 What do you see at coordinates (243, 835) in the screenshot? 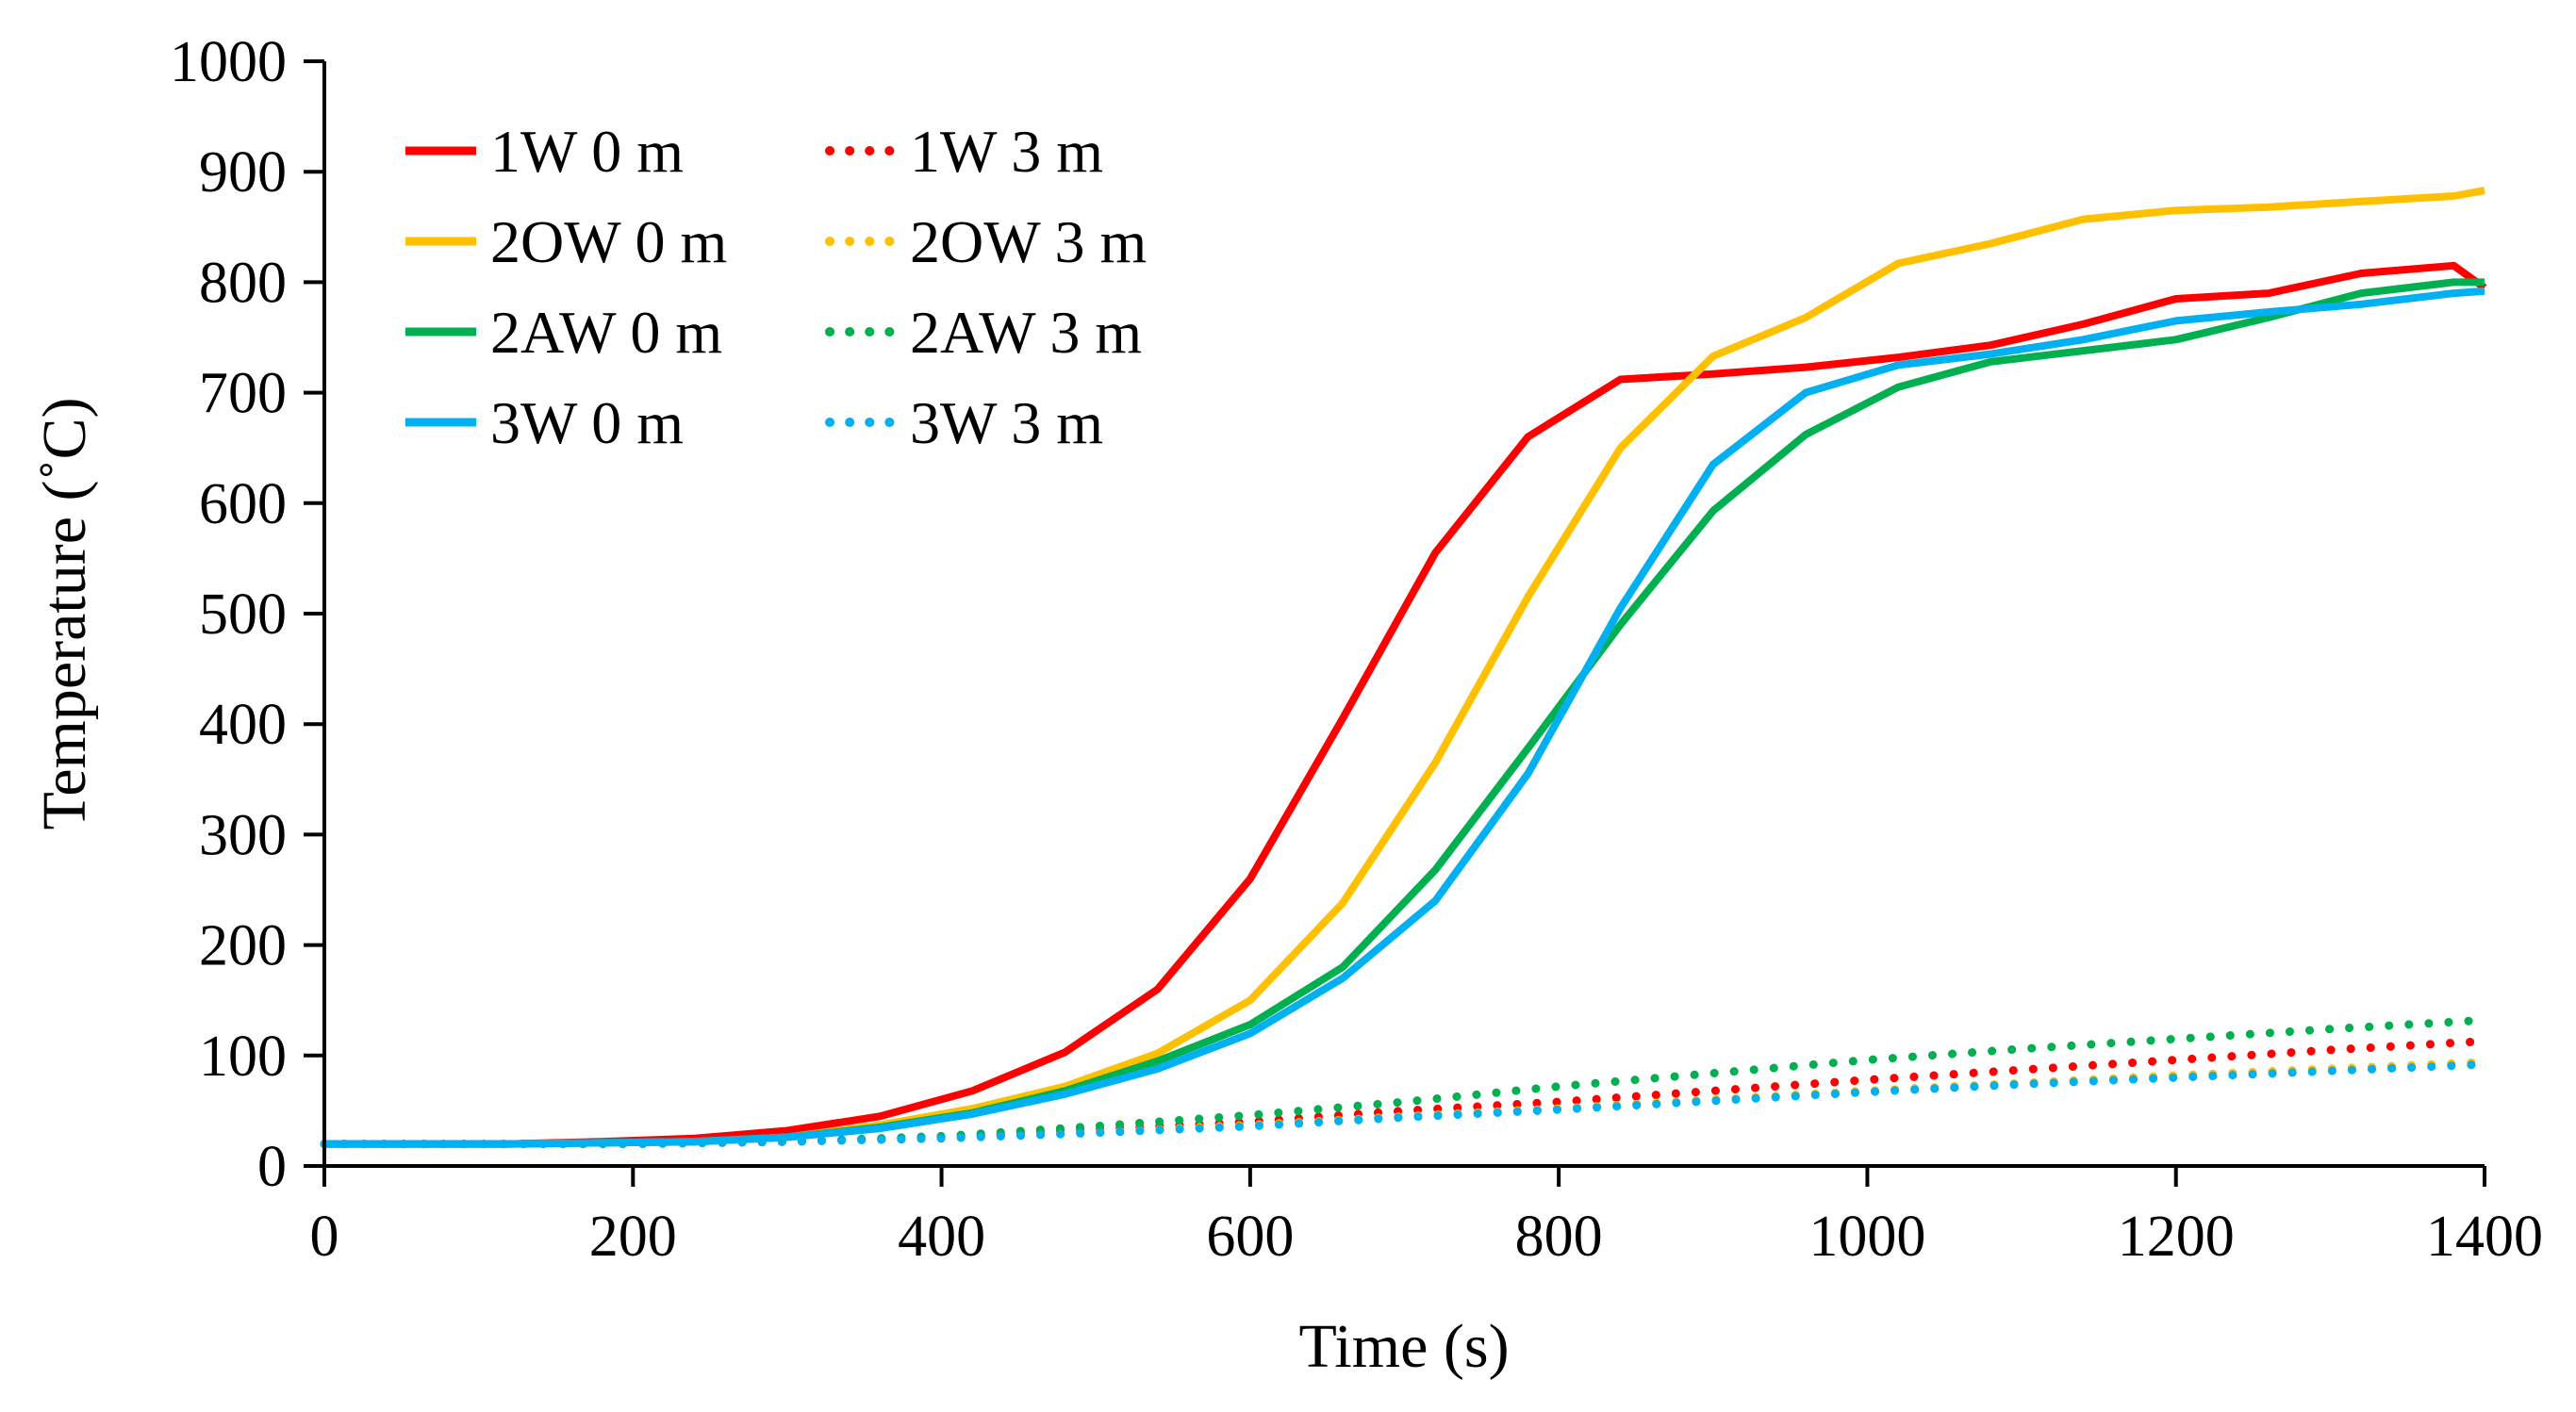
I see `y-tick-label: 300` at bounding box center [243, 835].